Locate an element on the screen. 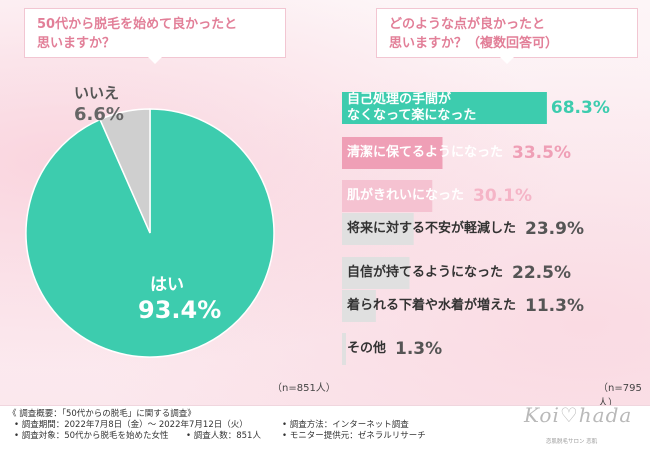 This screenshot has width=650, height=450. survey-overview: 《 調査概要：「50代からの脱毛」に関する調査》 is located at coordinates (102, 414).